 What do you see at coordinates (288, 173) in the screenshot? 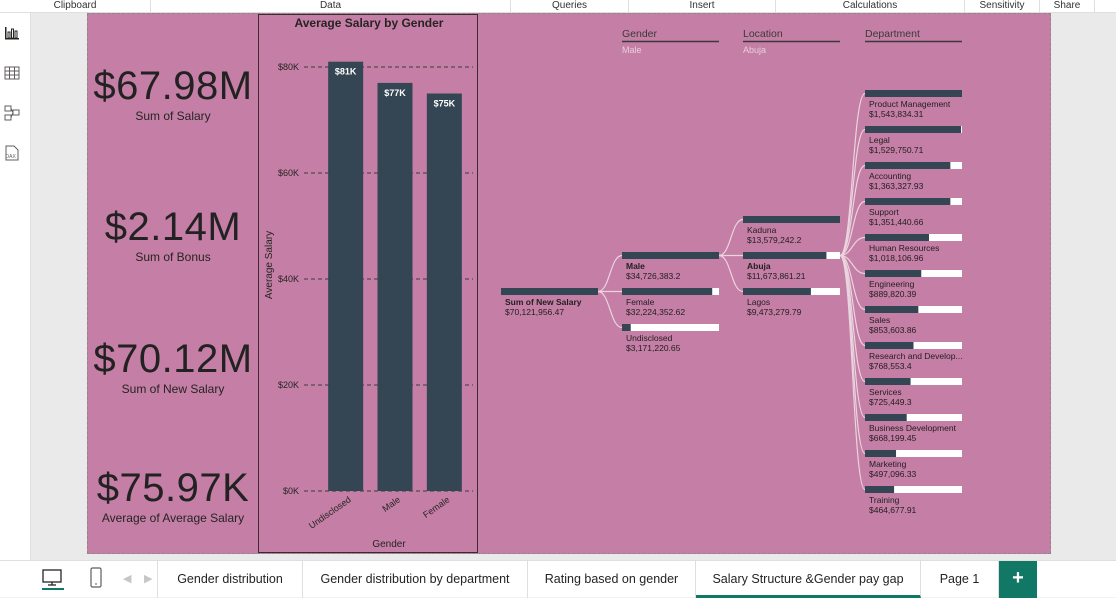
I see `y-tick-label: $60K` at bounding box center [288, 173].